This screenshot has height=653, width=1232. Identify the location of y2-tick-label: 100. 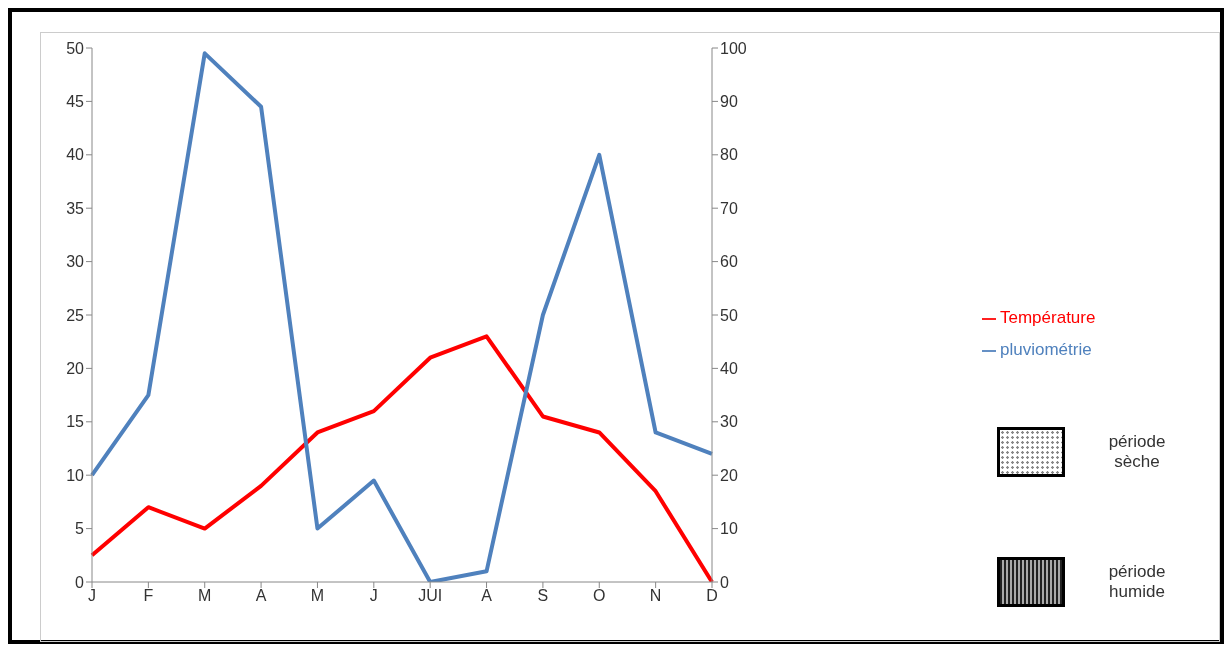
(733, 48).